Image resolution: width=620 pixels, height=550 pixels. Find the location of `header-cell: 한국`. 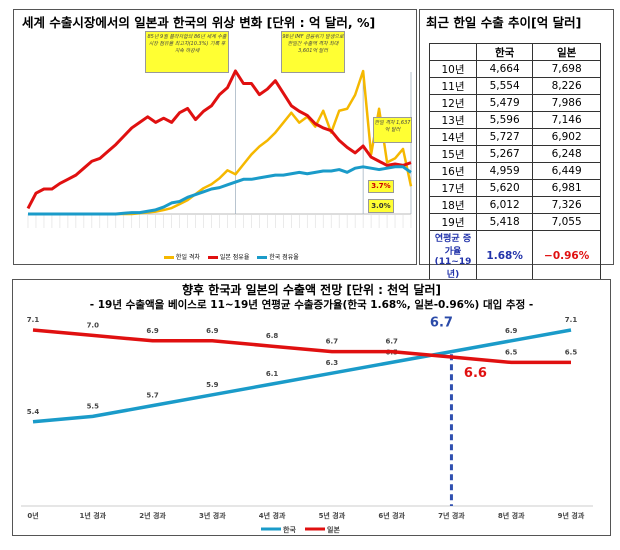

header-cell: 한국 is located at coordinates (504, 52).